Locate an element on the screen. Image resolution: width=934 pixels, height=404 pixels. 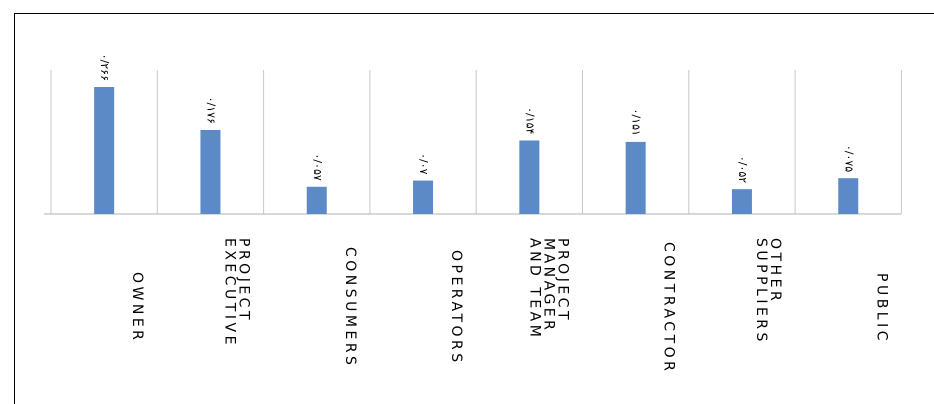
x-tick-label: OPERATORS is located at coordinates (456, 308).